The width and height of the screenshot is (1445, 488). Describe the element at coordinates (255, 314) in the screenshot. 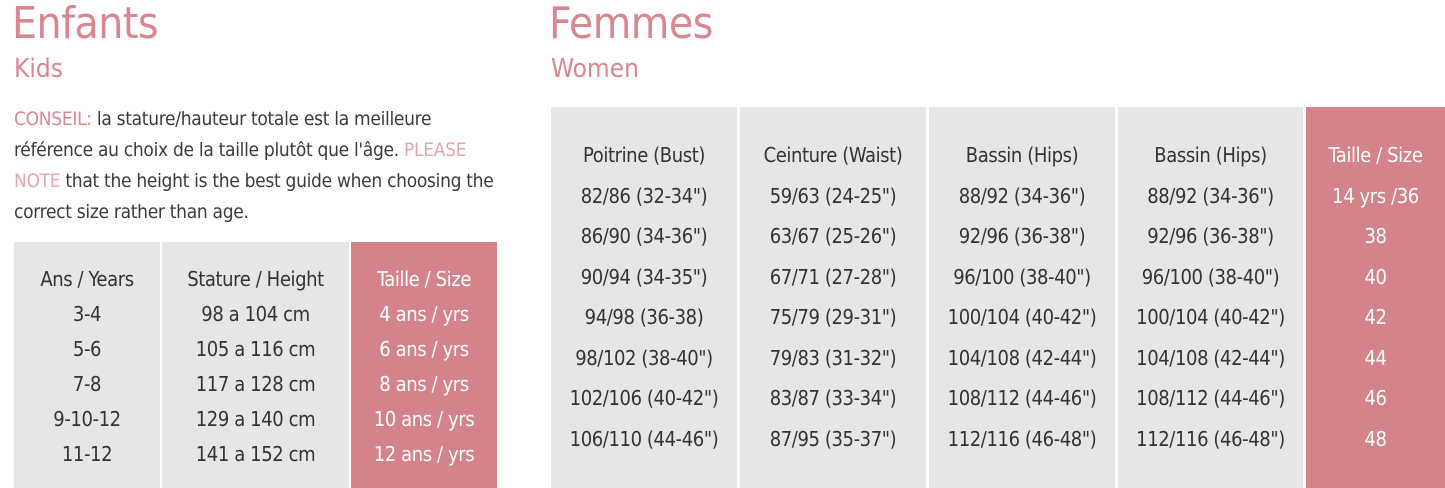

I see `table-cell: 98 a 104 cm` at that location.